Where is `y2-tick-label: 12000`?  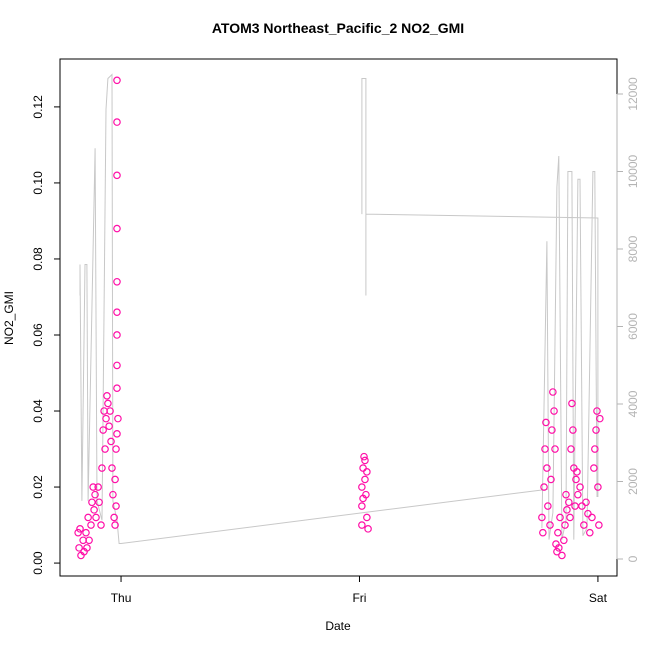
y2-tick-label: 12000 is located at coordinates (633, 94).